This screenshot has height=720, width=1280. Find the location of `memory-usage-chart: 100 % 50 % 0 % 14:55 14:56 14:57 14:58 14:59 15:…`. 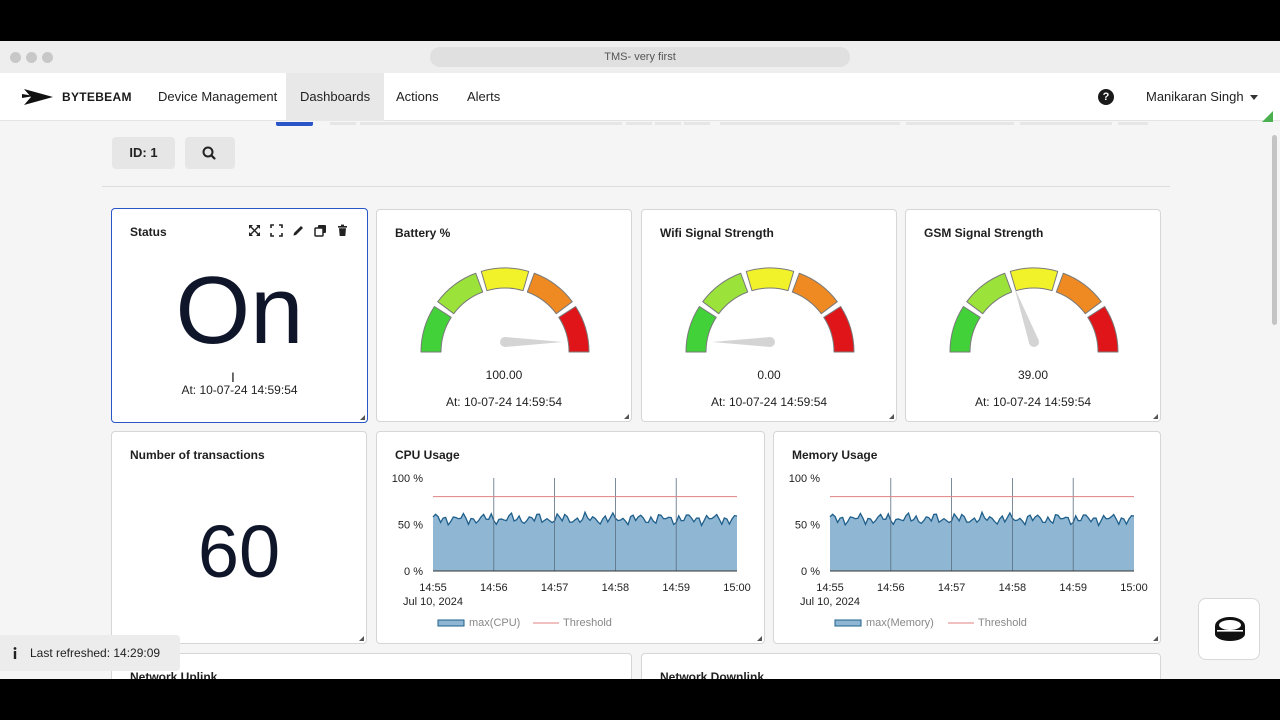

memory-usage-chart: 100 % 50 % 0 % 14:55 14:56 14:57 14:58 14:59 15:… is located at coordinates (968, 551).